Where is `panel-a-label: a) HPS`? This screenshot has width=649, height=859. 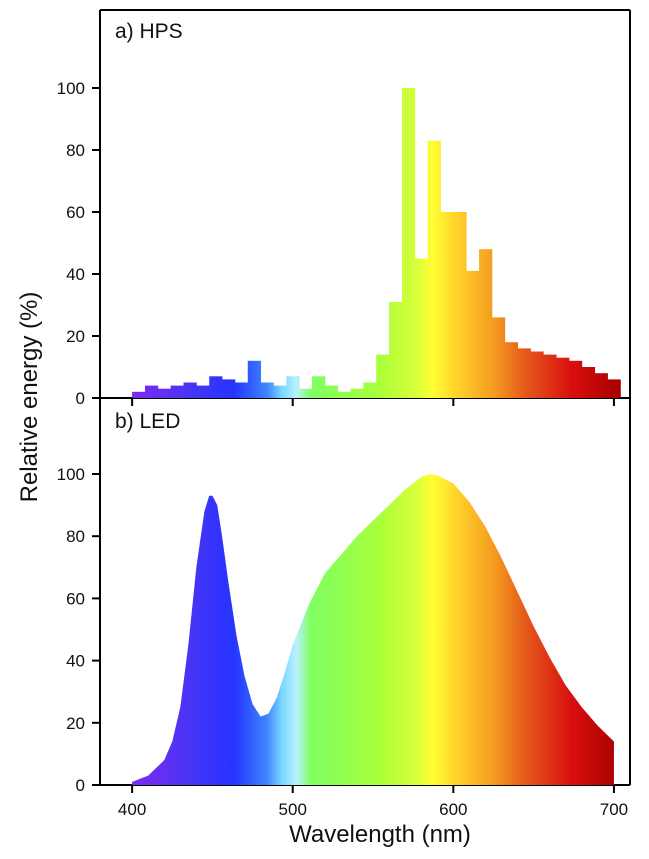
panel-a-label: a) HPS is located at coordinates (149, 31).